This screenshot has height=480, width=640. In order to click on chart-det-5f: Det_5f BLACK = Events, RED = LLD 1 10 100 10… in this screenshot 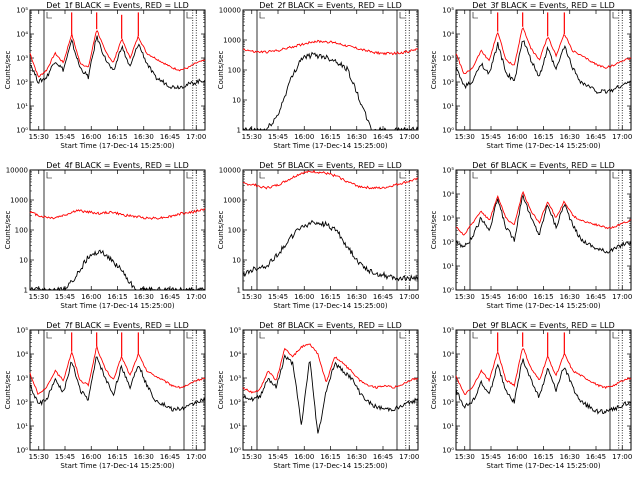, I will do `click(318, 235)`.